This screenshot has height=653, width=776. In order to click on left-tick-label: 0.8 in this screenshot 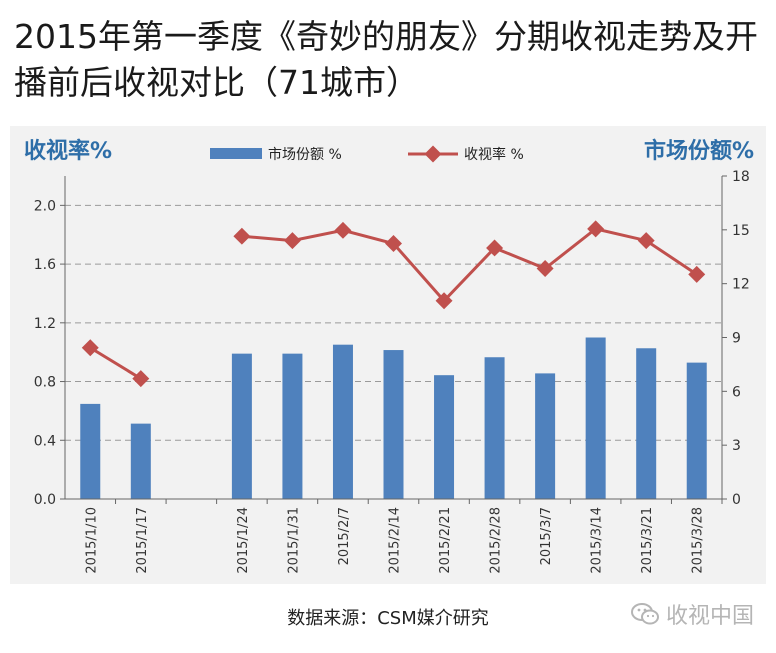, I will do `click(45, 383)`.